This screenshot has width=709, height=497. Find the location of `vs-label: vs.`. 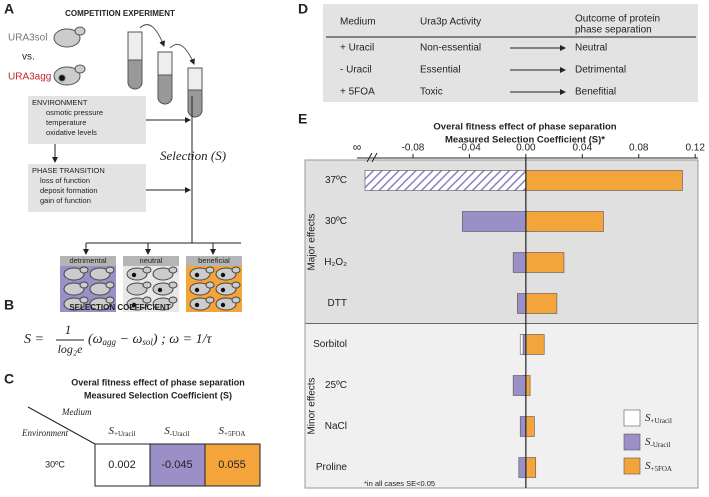

vs-label: vs. is located at coordinates (28, 57).